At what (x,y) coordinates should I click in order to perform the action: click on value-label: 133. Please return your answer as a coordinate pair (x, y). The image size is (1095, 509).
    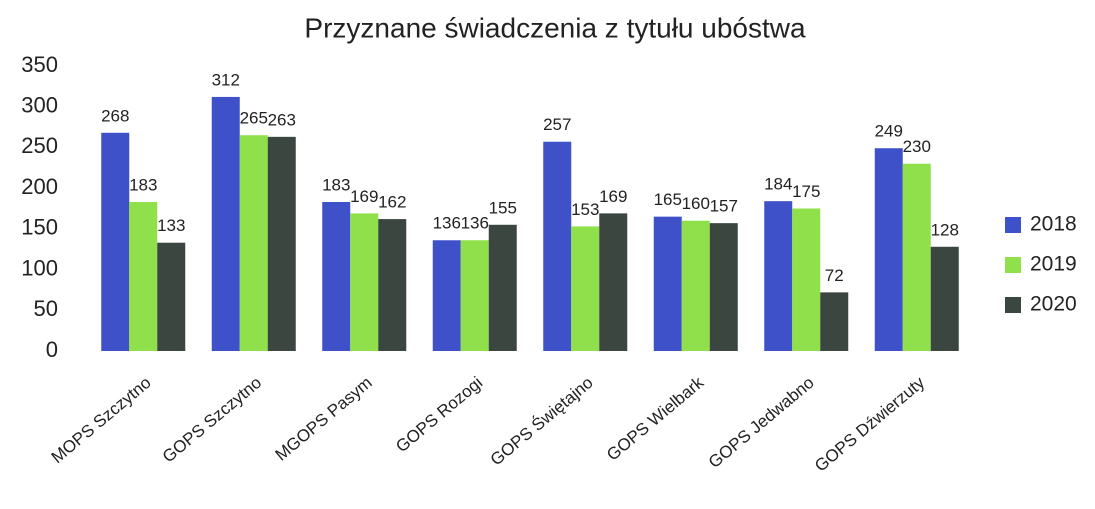
    Looking at the image, I should click on (171, 225).